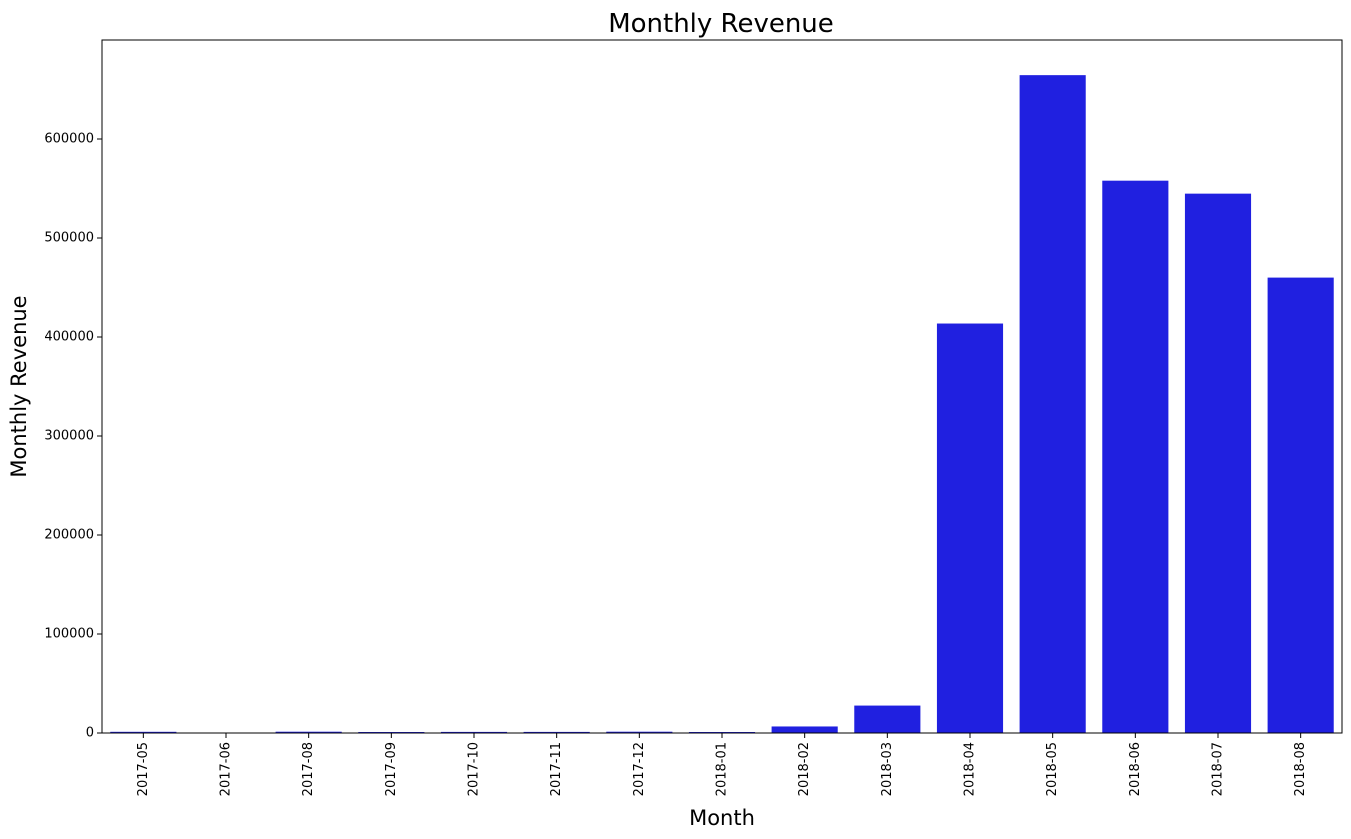  I want to click on y-tick-label: 500000, so click(69, 238).